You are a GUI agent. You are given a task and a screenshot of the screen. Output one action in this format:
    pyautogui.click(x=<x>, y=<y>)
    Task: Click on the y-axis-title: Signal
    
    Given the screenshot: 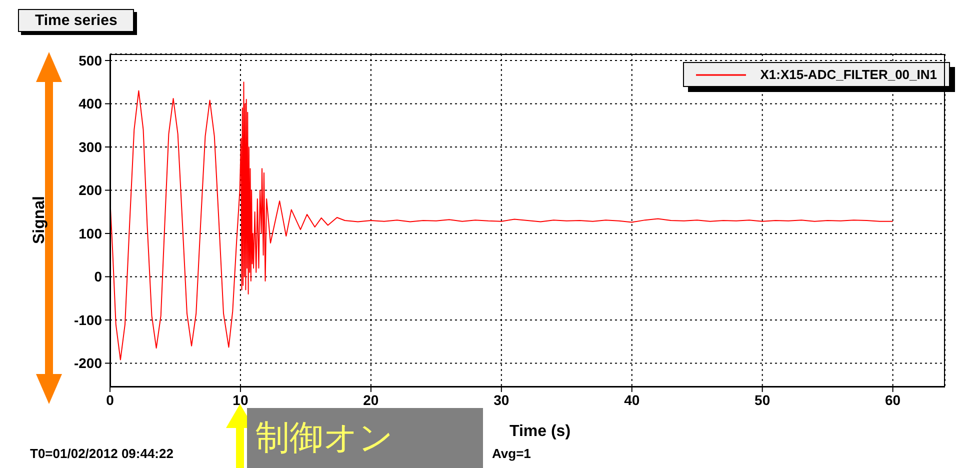 What is the action you would take?
    pyautogui.click(x=40, y=220)
    